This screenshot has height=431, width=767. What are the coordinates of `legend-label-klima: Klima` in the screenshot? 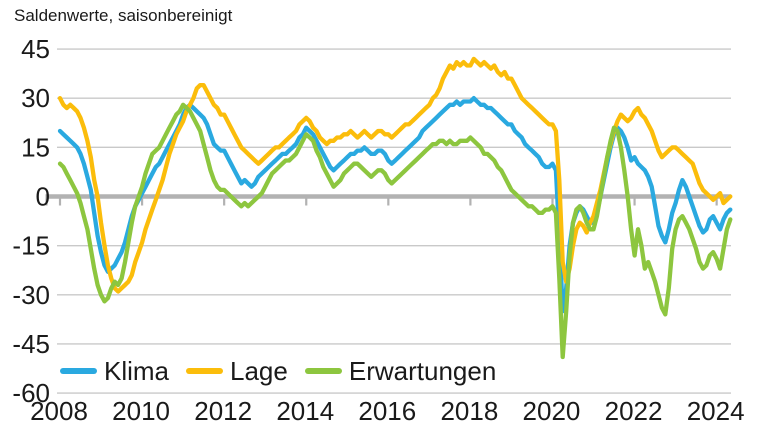 It's located at (137, 371).